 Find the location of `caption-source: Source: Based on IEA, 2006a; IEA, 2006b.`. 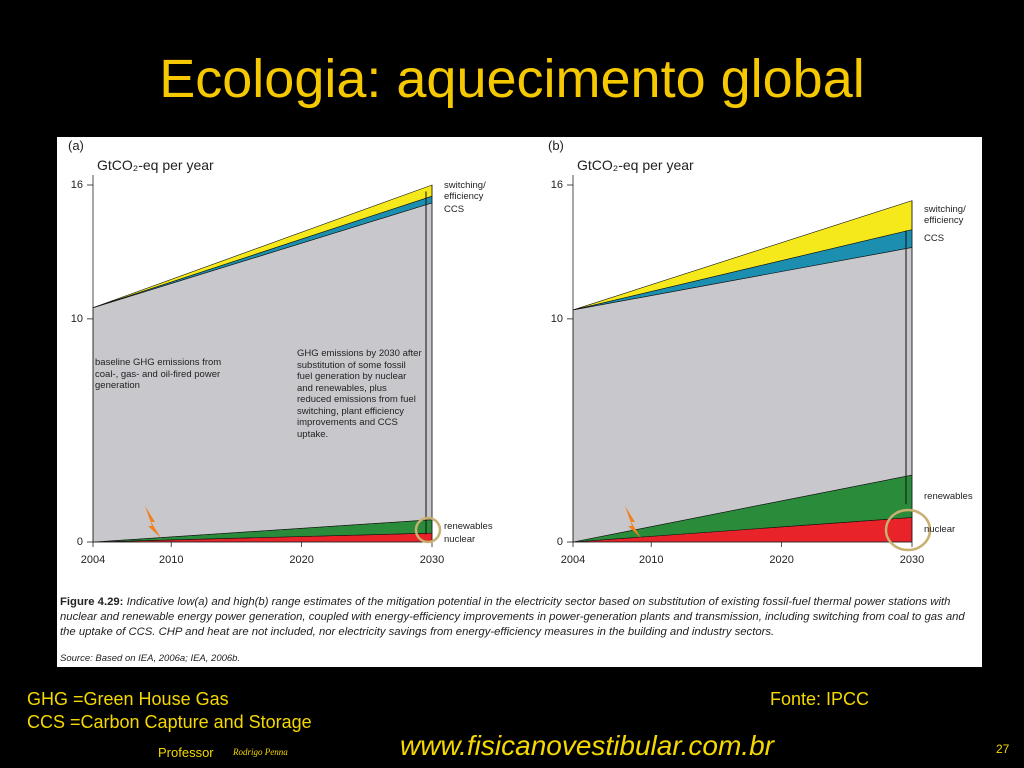

caption-source: Source: Based on IEA, 2006a; IEA, 2006b. is located at coordinates (150, 658).